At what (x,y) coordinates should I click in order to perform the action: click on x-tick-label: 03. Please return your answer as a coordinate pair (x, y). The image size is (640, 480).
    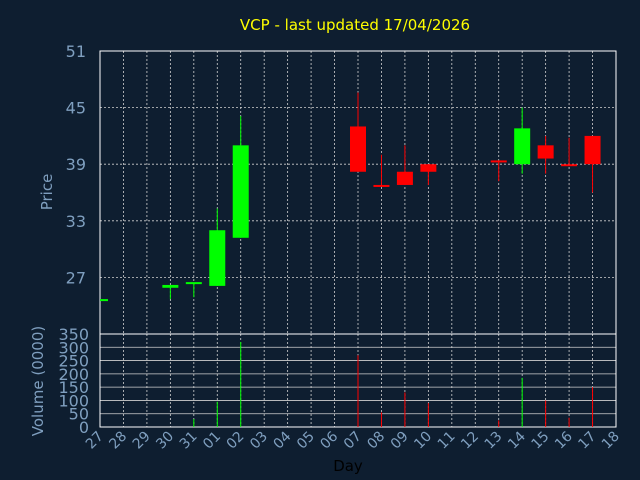
    Looking at the image, I should click on (259, 441).